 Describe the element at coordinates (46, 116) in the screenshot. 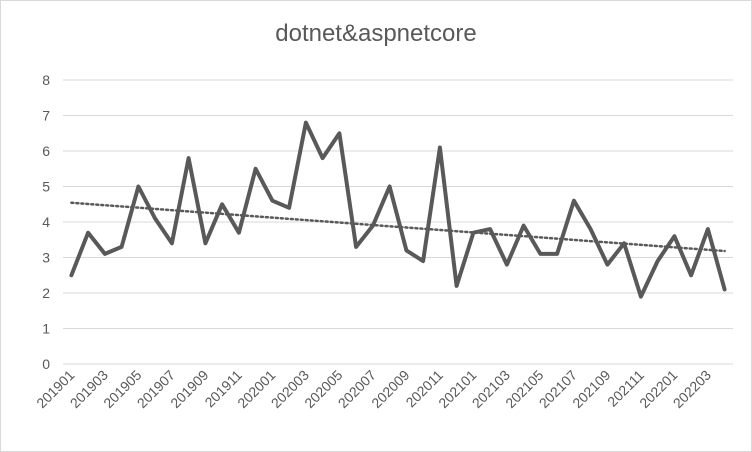

I see `y-tick-label: 7` at that location.